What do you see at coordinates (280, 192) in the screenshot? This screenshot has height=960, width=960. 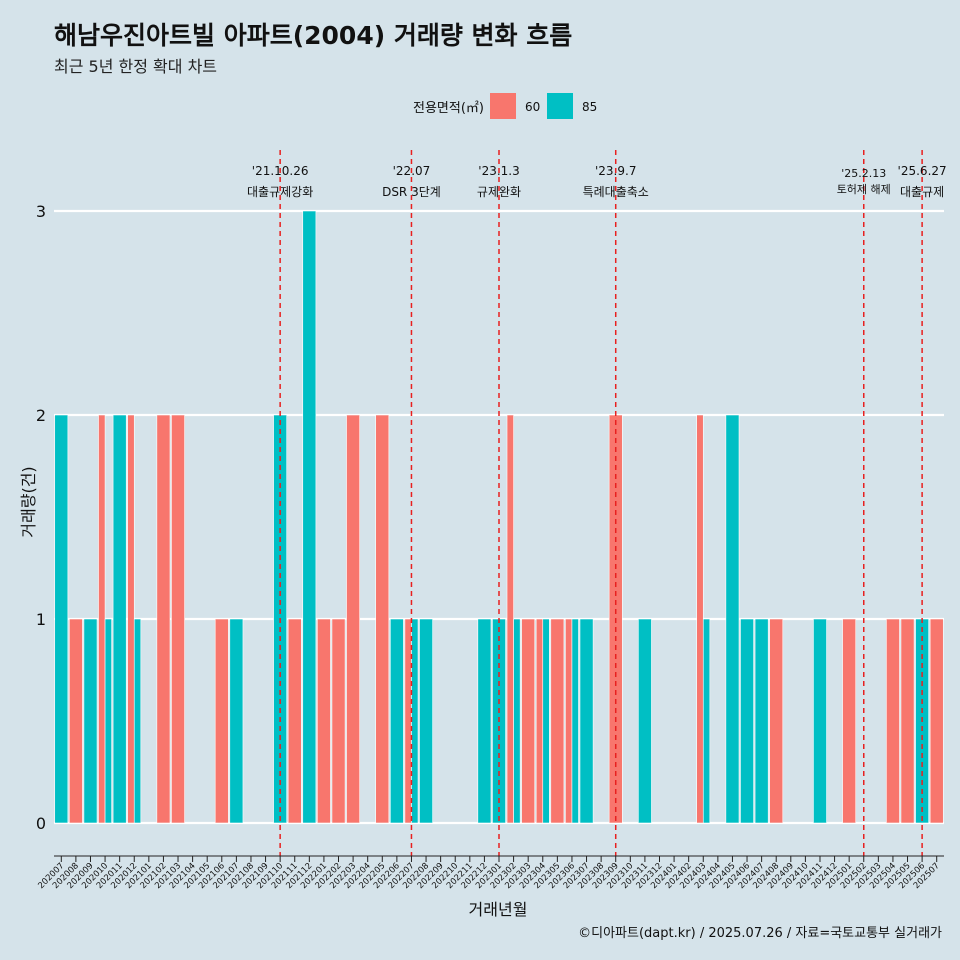 I see `event-label: 대출규제강화` at bounding box center [280, 192].